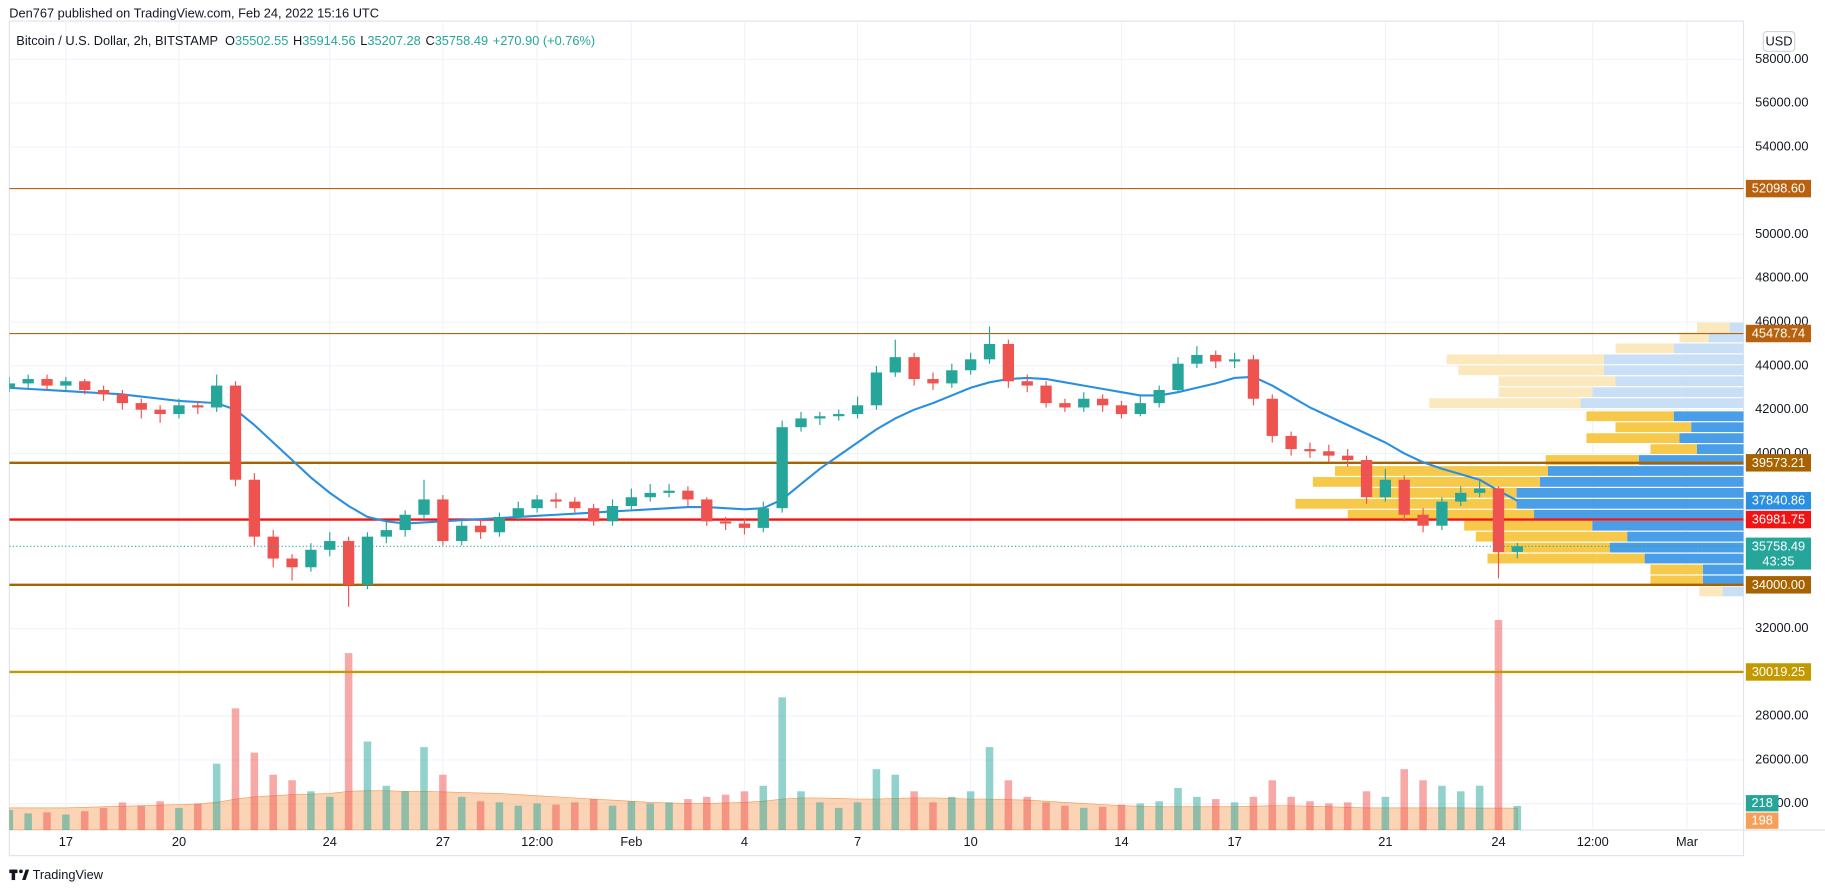 This screenshot has width=1825, height=893. Describe the element at coordinates (1778, 546) in the screenshot. I see `price-badge-bg` at that location.